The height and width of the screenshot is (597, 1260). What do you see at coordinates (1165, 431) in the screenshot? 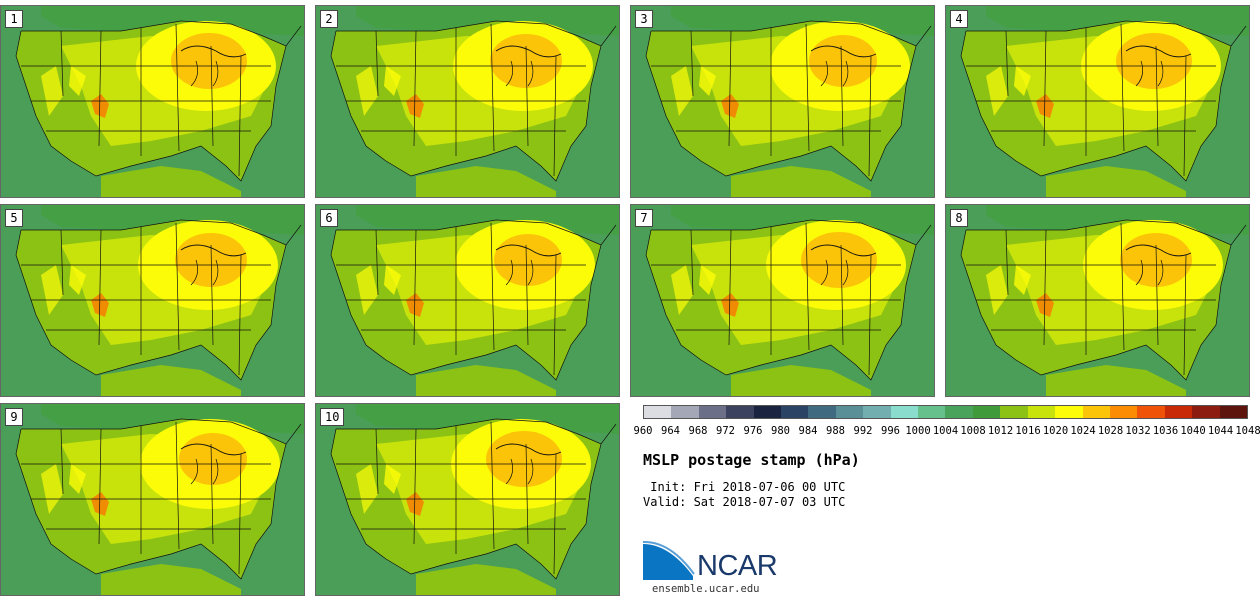
I see `colorbar-tick: 1036` at bounding box center [1165, 431].